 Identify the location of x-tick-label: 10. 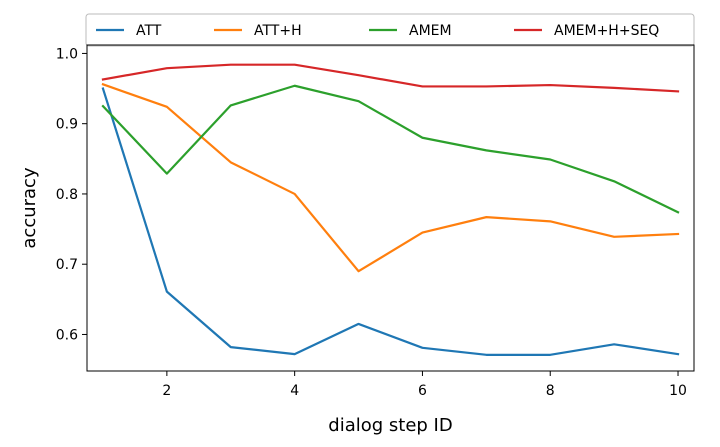
(678, 391).